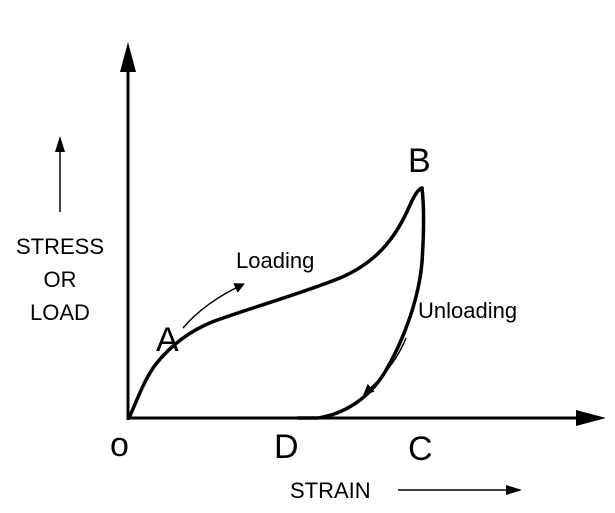 The image size is (615, 513). What do you see at coordinates (361, 303) in the screenshot?
I see `unloading-curve` at bounding box center [361, 303].